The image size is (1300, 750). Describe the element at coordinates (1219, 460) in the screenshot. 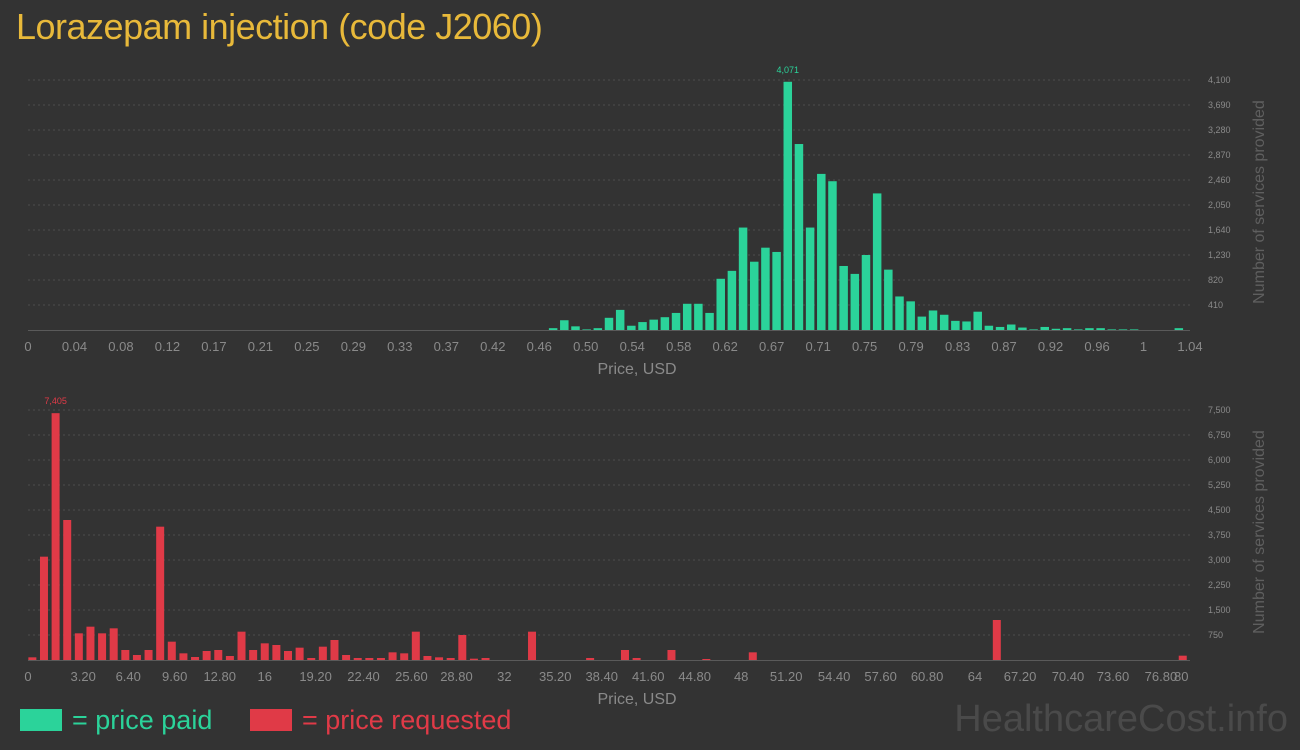

I see `y-tick-label: 6,000` at that location.